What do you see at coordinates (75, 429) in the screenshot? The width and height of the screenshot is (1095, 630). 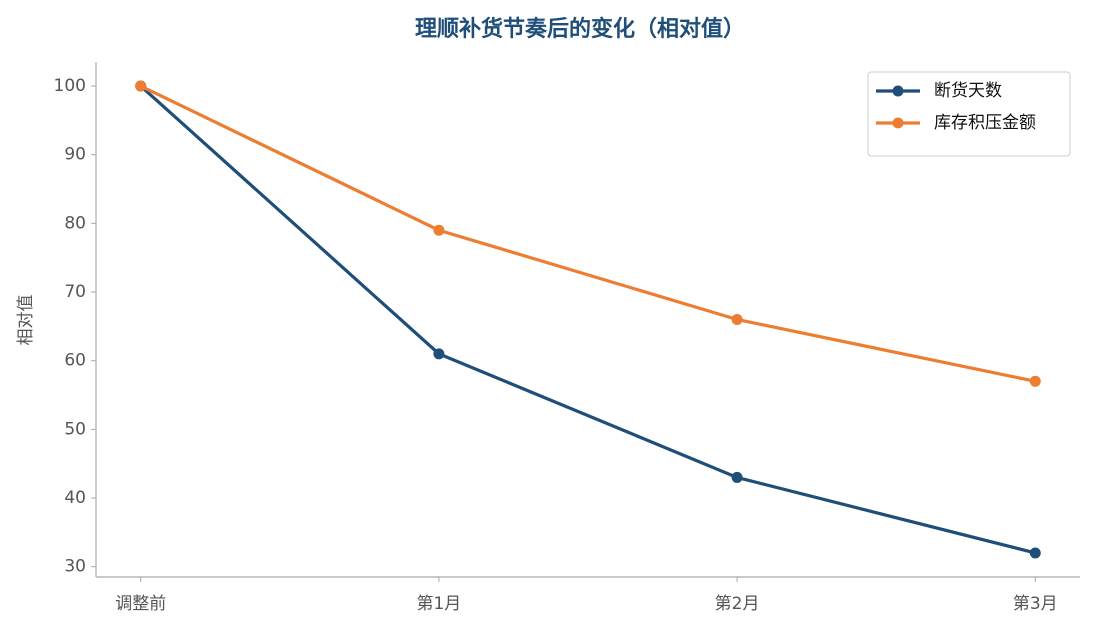 I see `y-tick-label: 50` at bounding box center [75, 429].